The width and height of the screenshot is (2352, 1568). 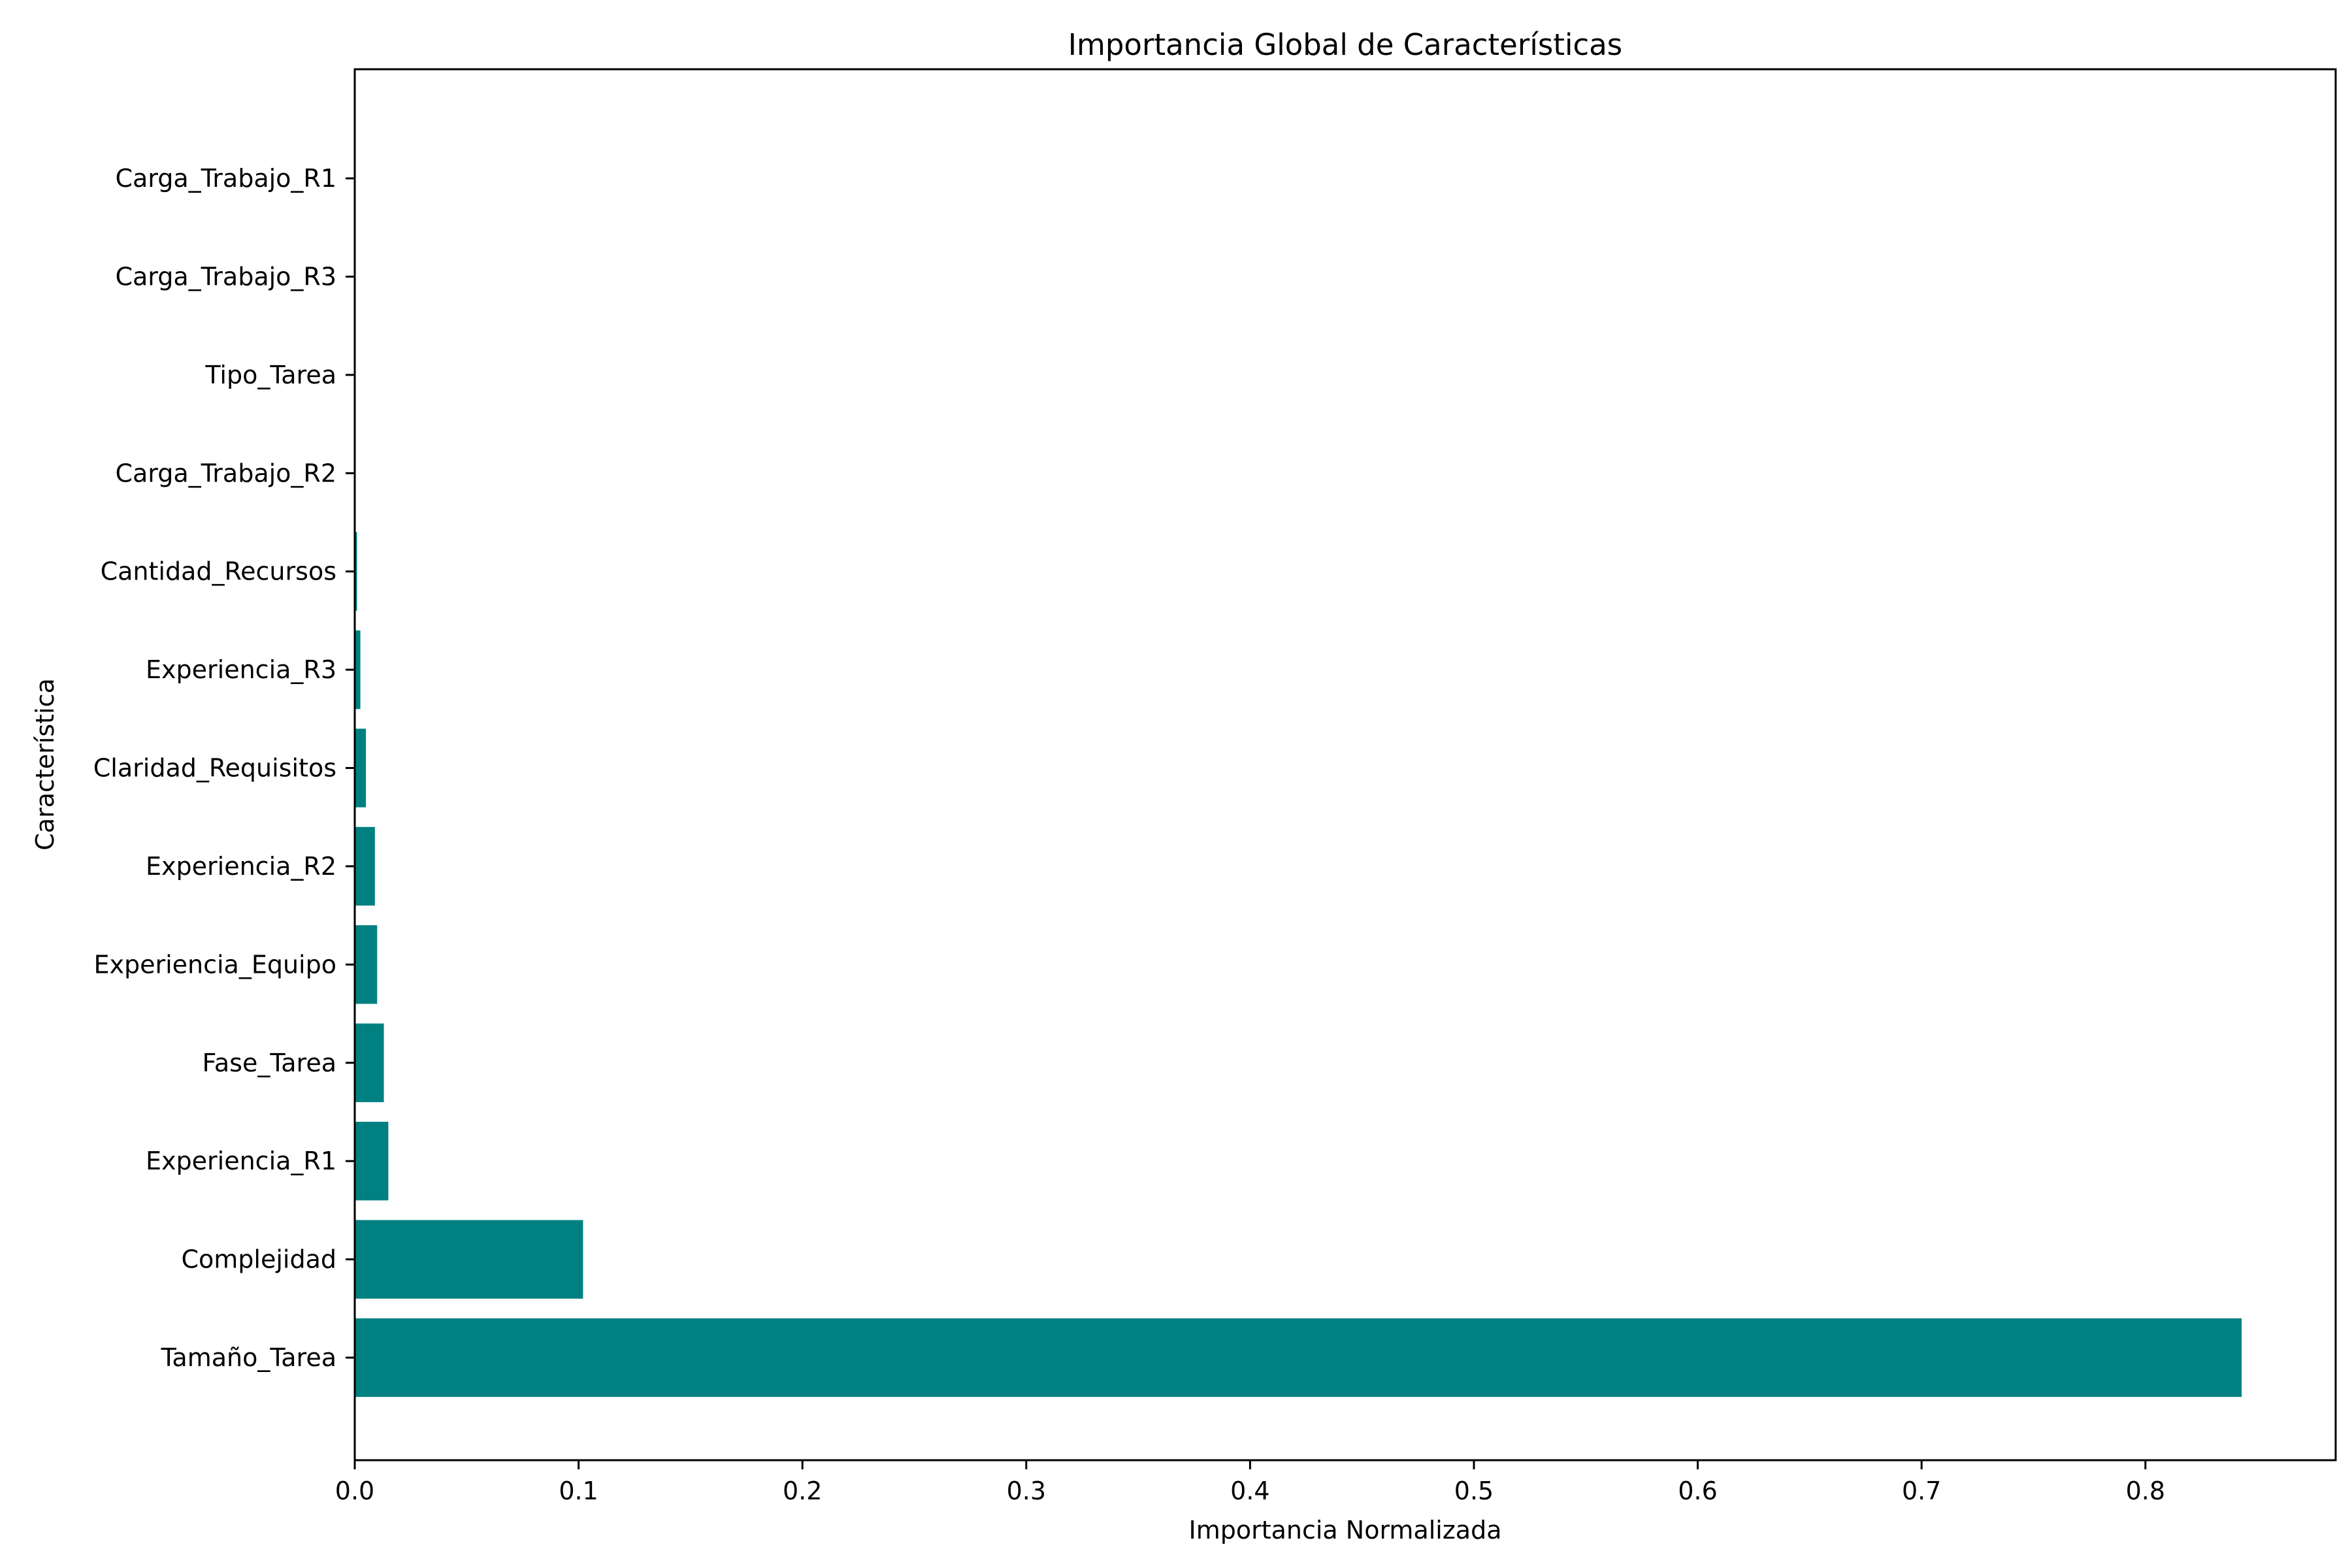 What do you see at coordinates (802, 1491) in the screenshot?
I see `x-tick-label: 0.2` at bounding box center [802, 1491].